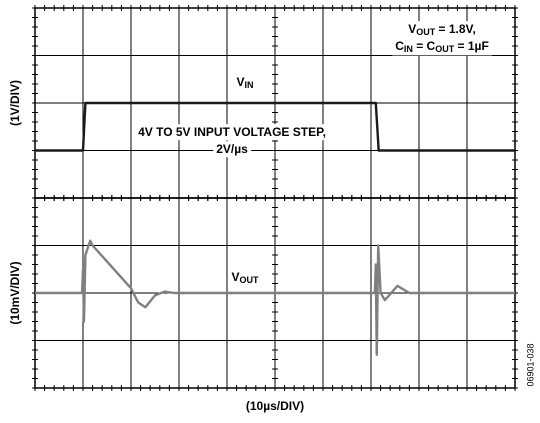 The height and width of the screenshot is (423, 540). I want to click on annotation: VIN, so click(244, 82).